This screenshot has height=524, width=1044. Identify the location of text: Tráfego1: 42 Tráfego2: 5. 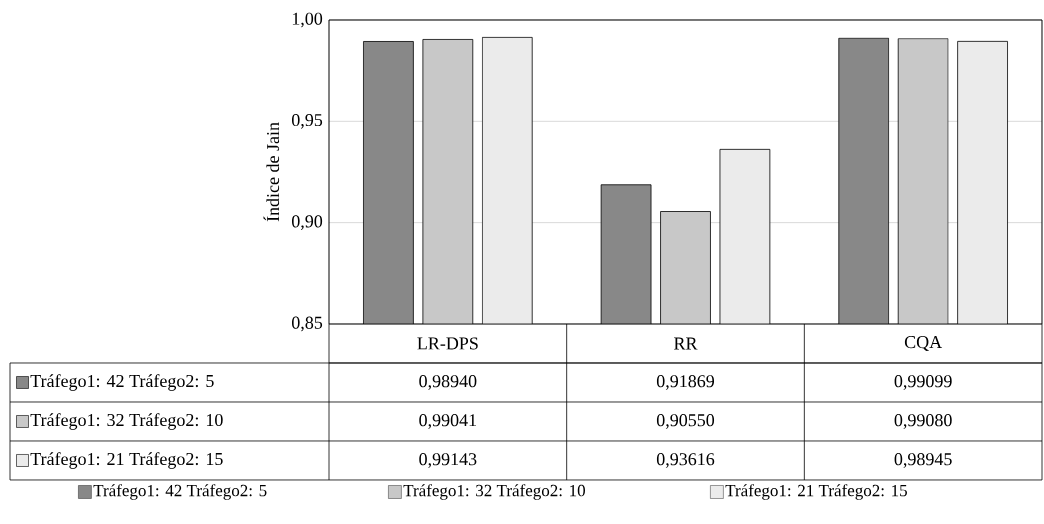
(180, 492).